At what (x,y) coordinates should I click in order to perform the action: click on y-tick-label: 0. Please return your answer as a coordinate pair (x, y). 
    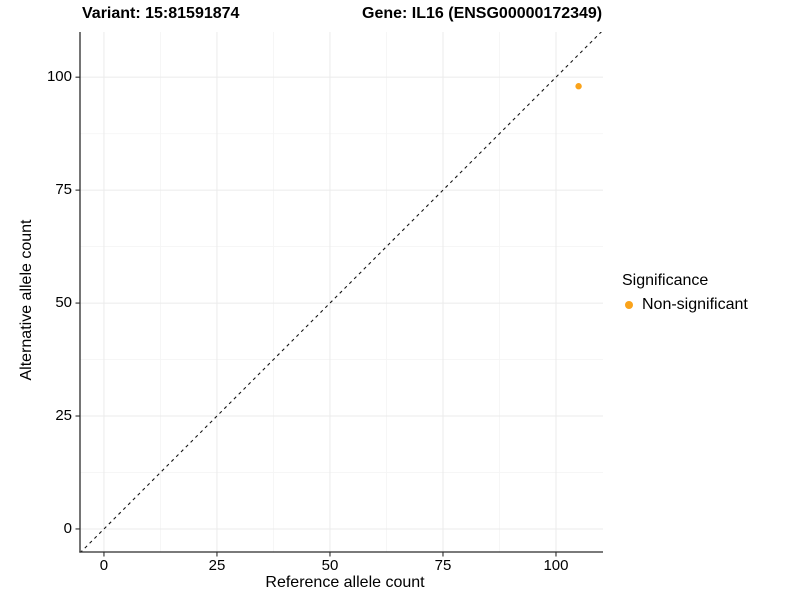
    Looking at the image, I should click on (67, 528).